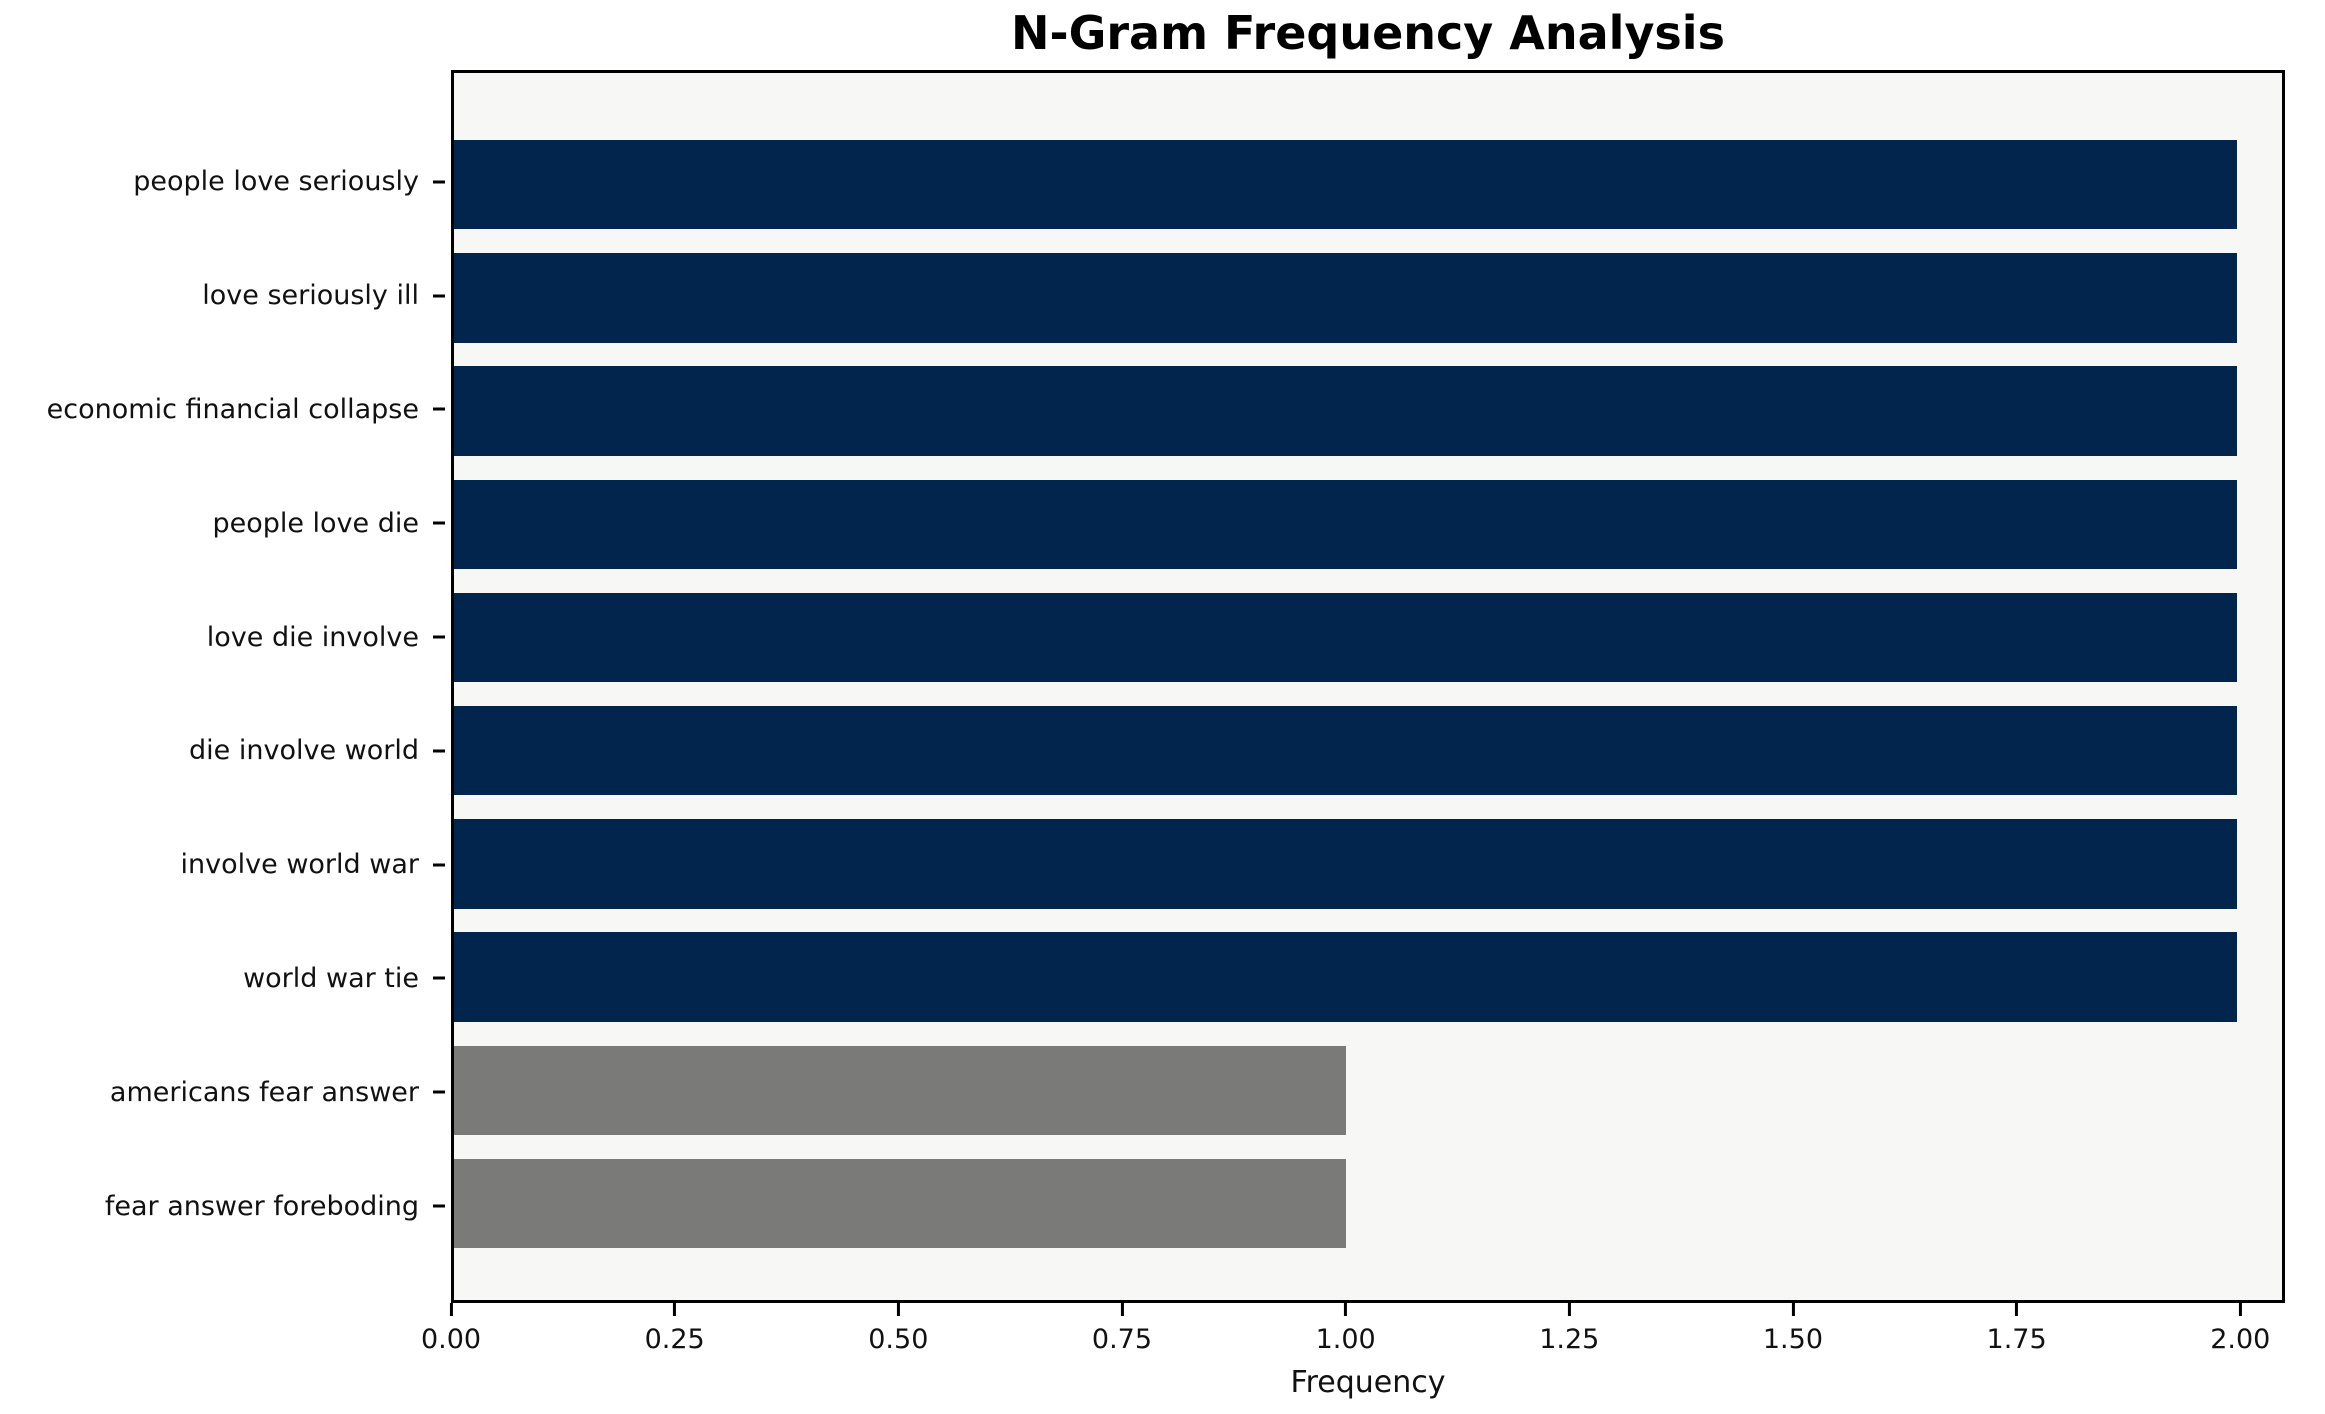 This screenshot has height=1414, width=2325. I want to click on x-tick-label: 1.25, so click(1569, 1339).